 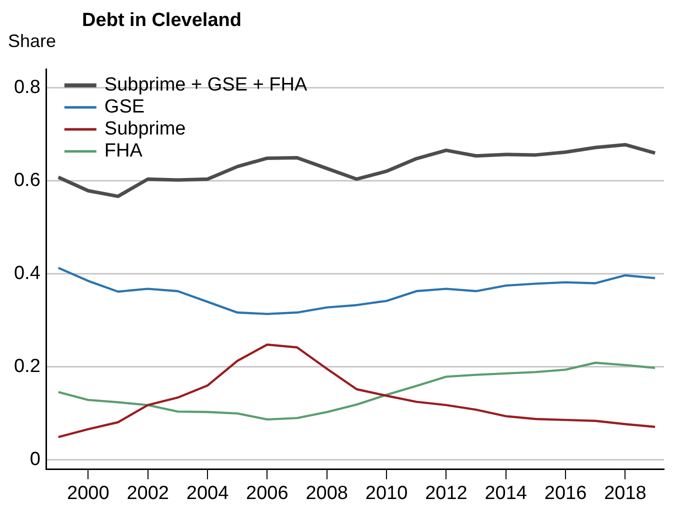 I want to click on y-tick-label: 0.4, so click(x=27, y=273).